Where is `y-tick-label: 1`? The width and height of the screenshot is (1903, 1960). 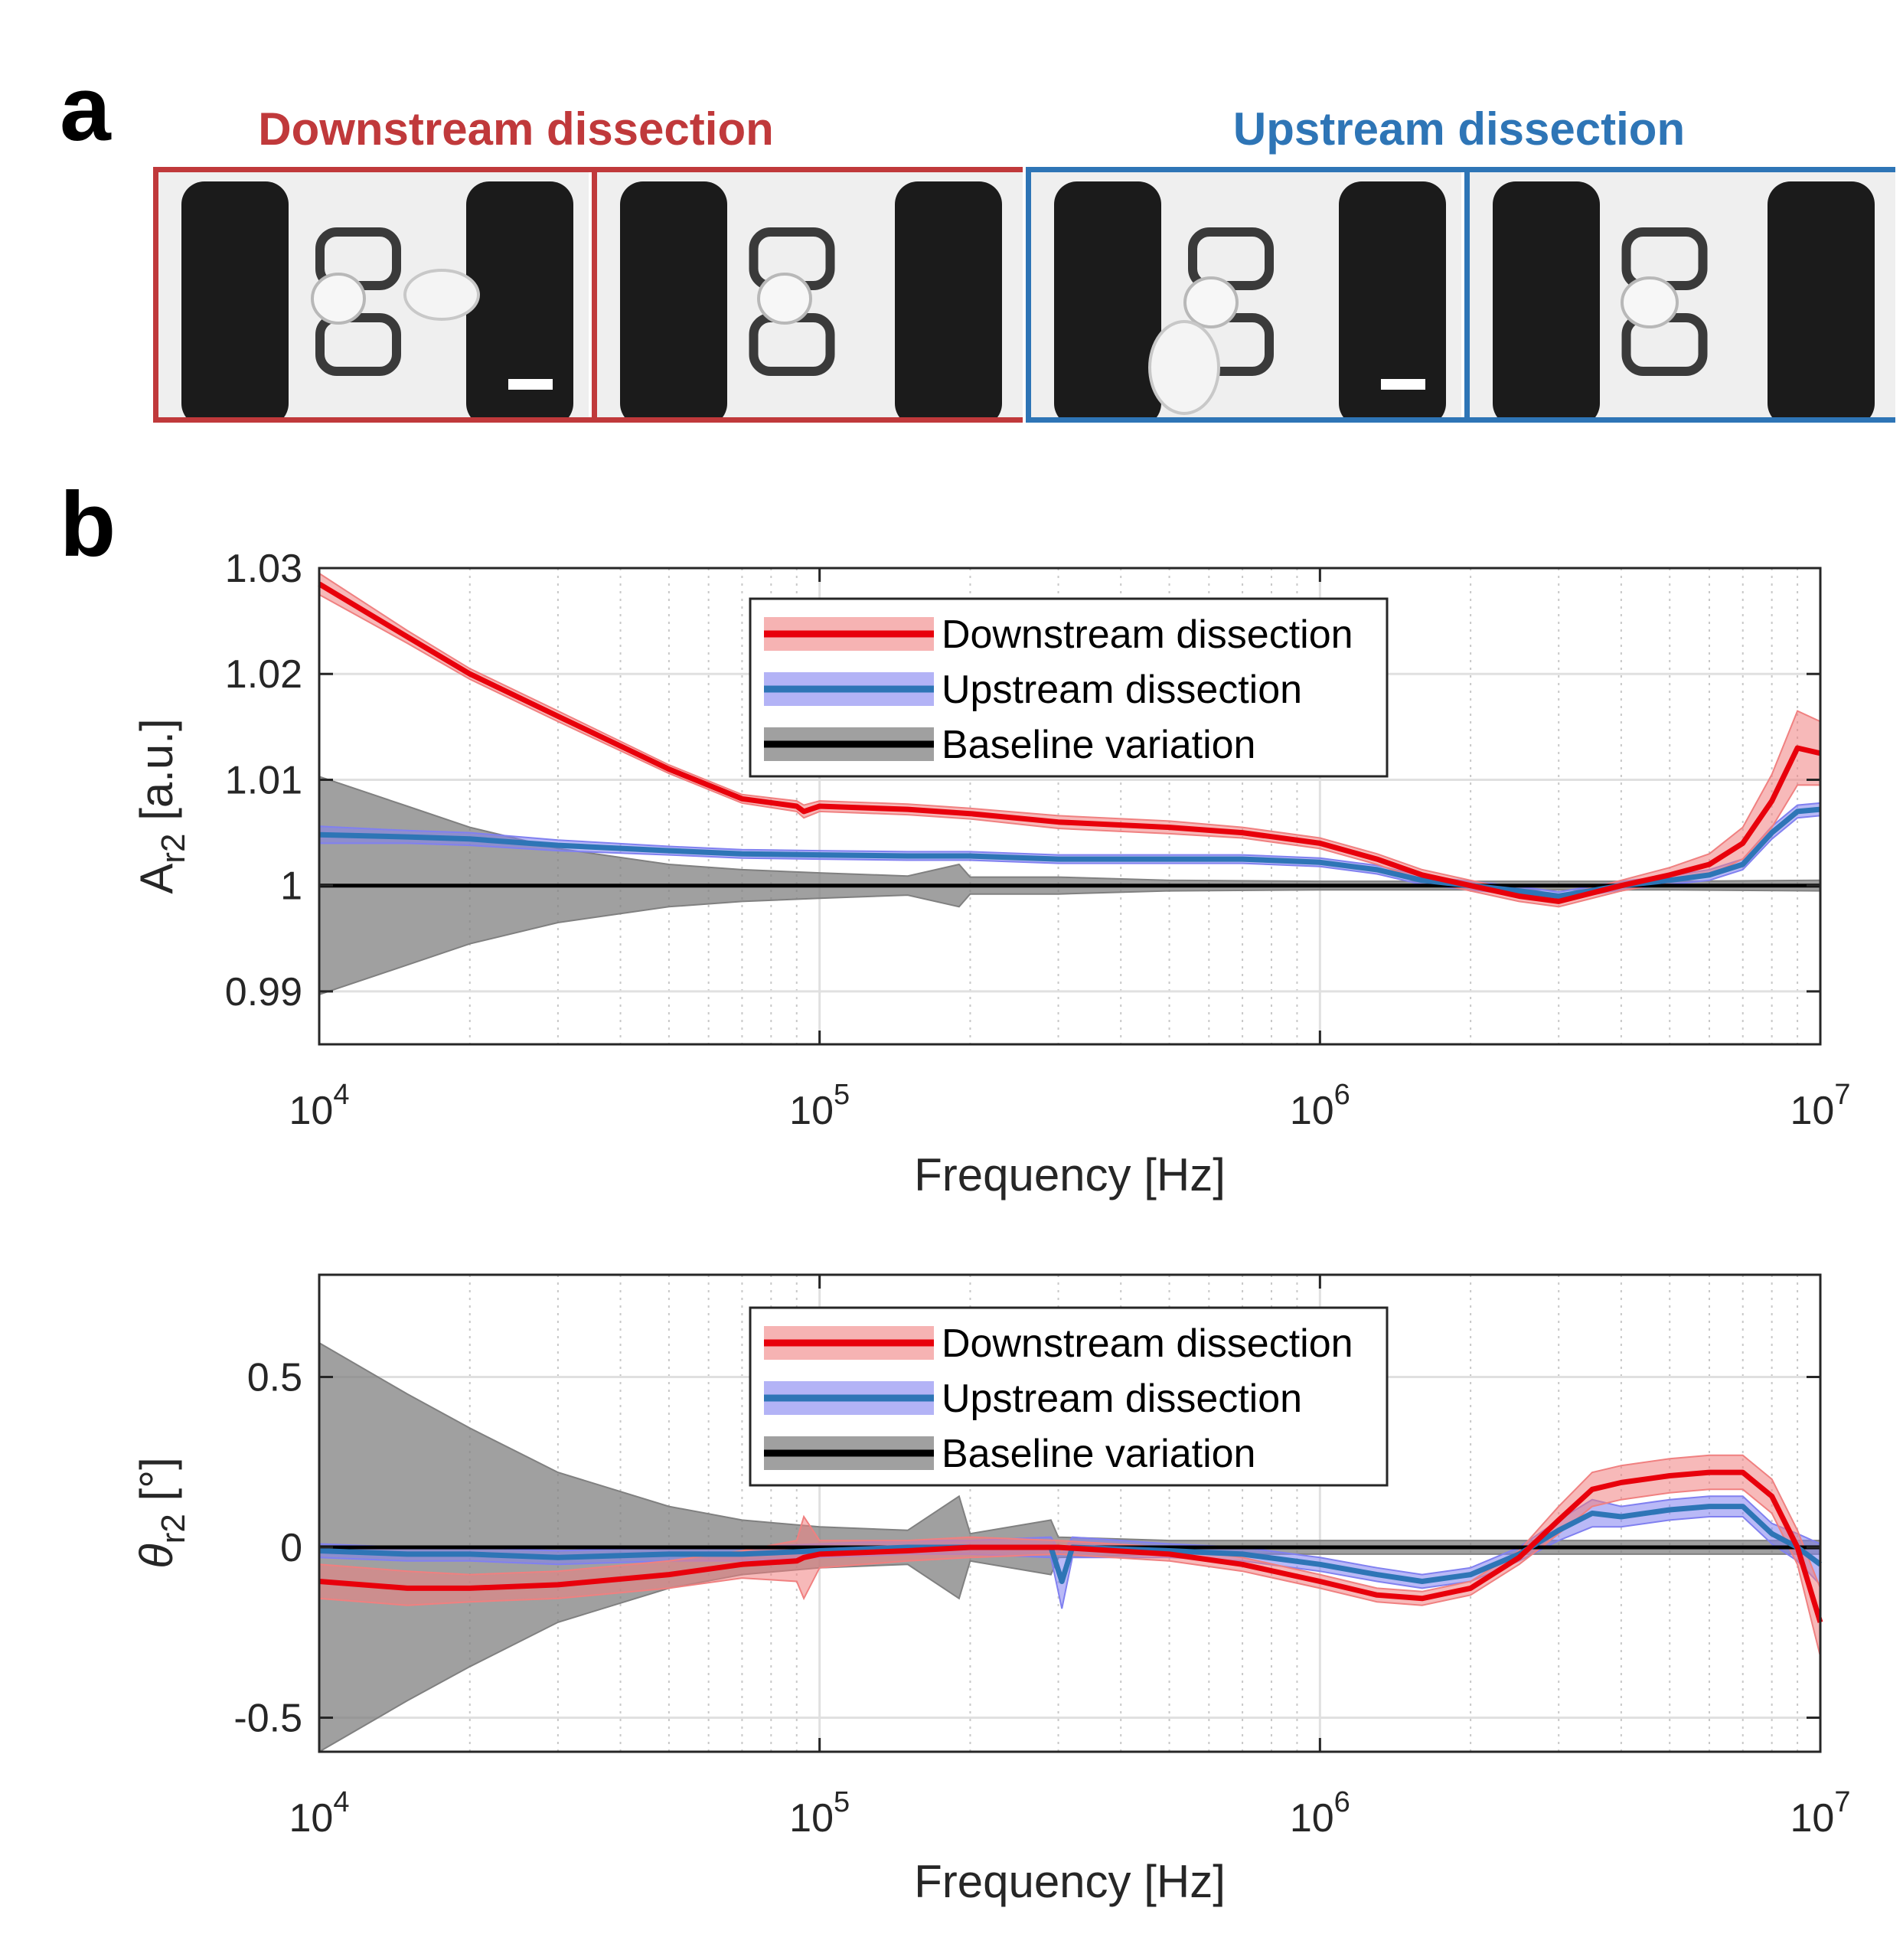 y-tick-label: 1 is located at coordinates (291, 886).